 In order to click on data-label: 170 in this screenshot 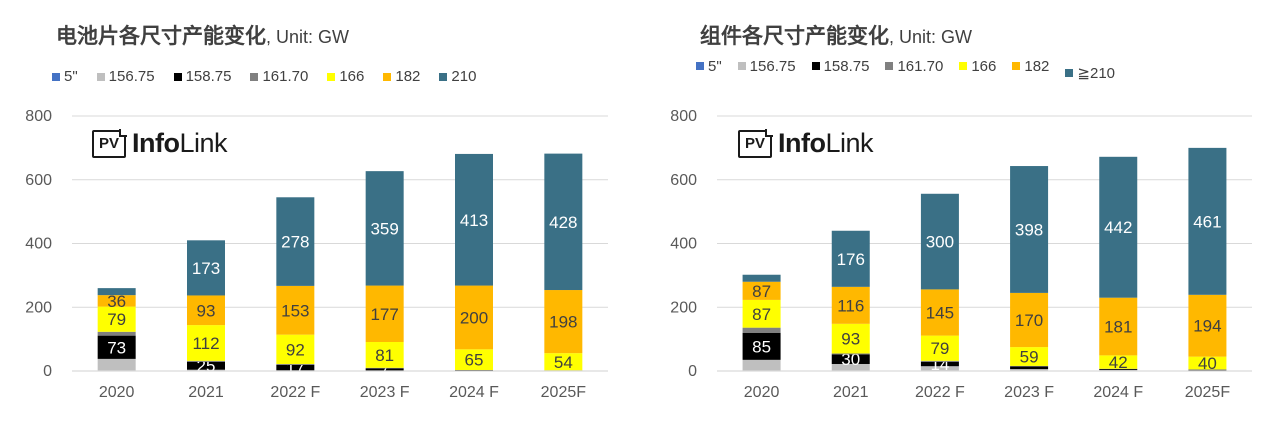, I will do `click(1029, 320)`.